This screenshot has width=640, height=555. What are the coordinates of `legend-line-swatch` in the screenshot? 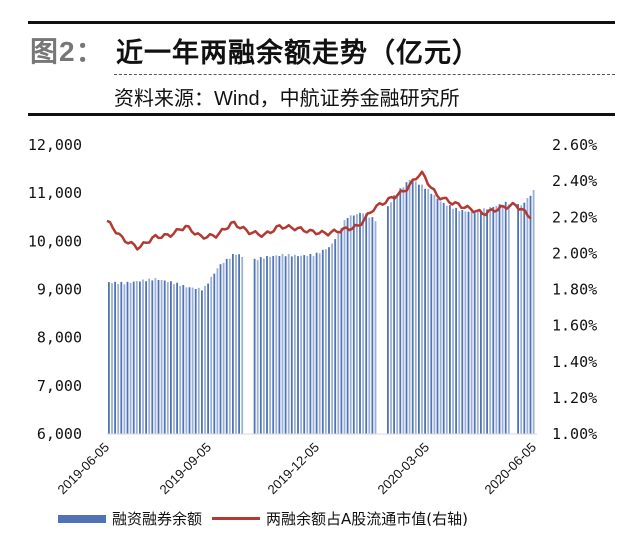 It's located at (236, 518).